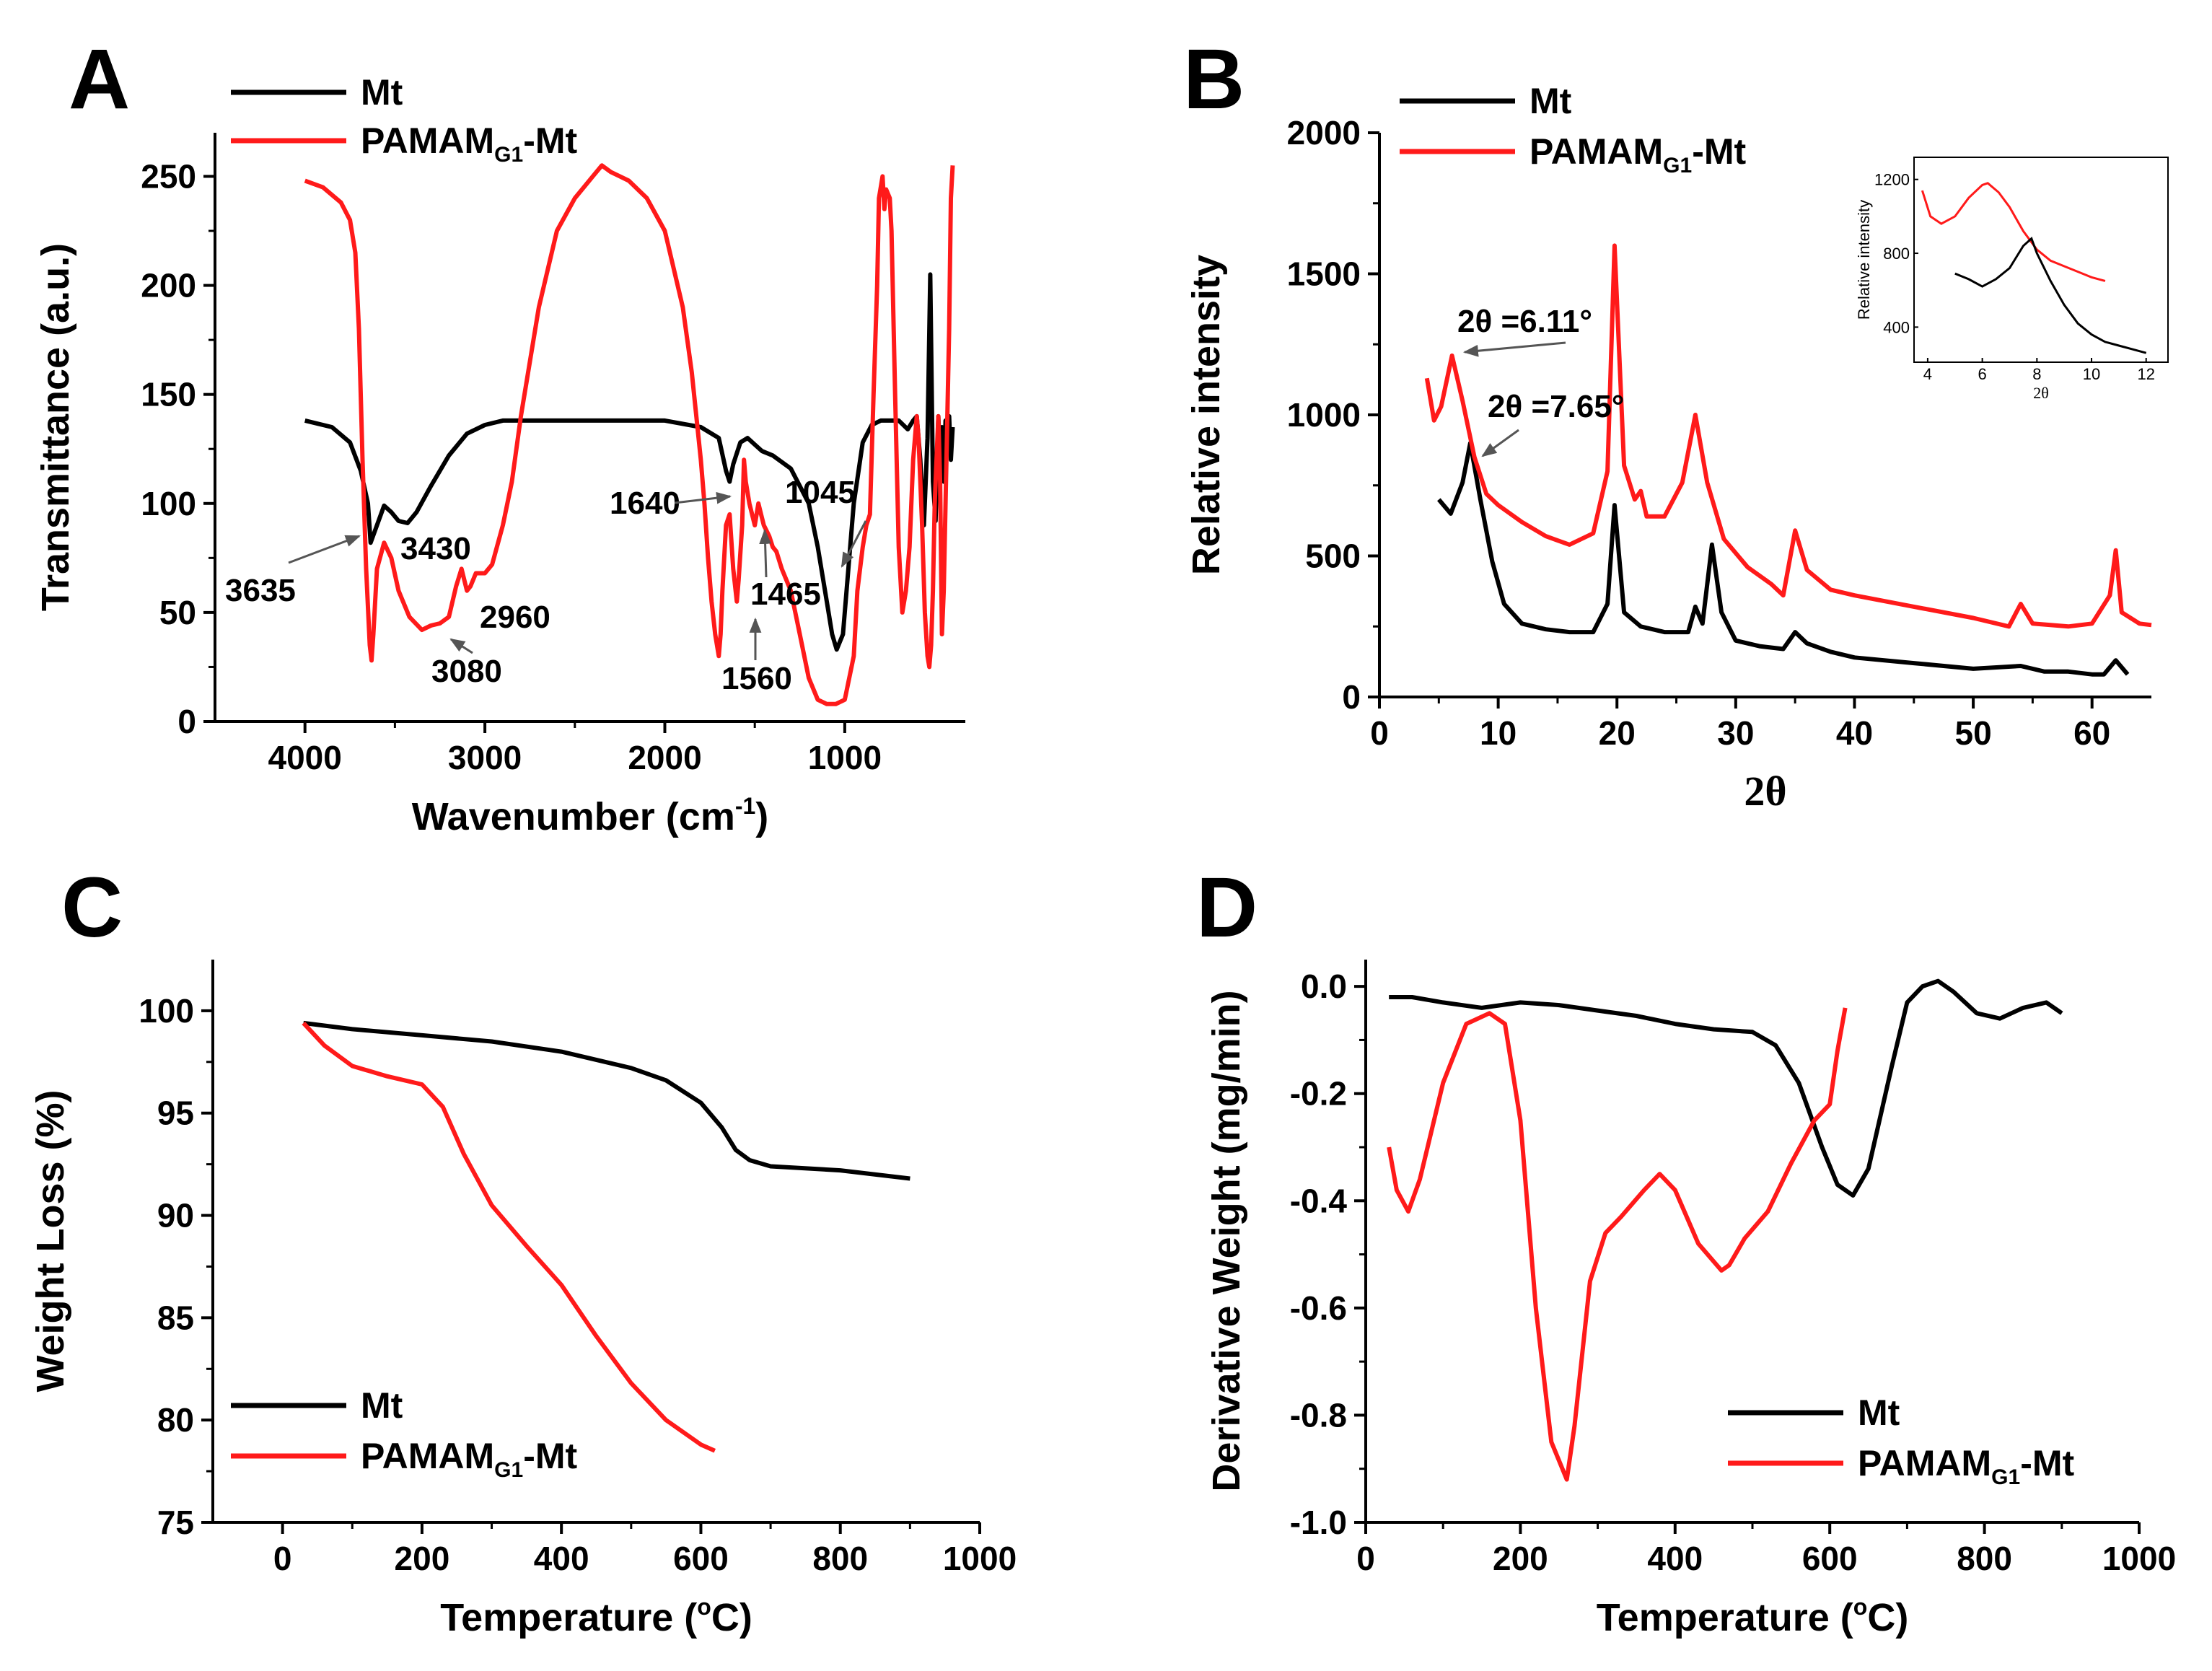  Describe the element at coordinates (745, 806) in the screenshot. I see `x-axis-title-sup: -1` at that location.